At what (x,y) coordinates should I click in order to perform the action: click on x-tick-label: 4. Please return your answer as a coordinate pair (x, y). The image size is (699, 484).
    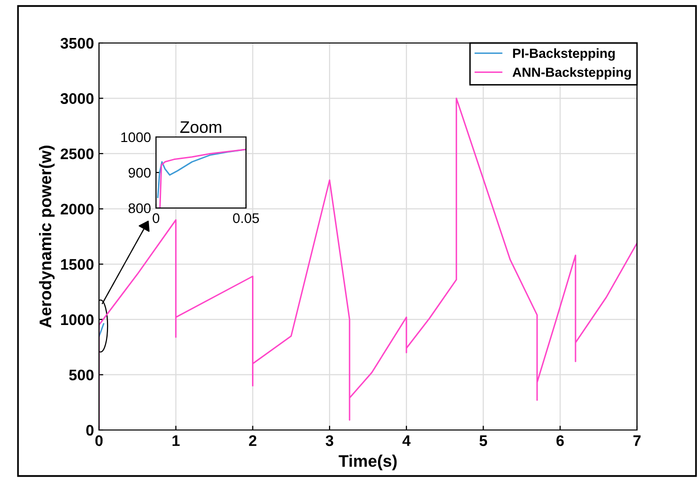
    Looking at the image, I should click on (406, 440).